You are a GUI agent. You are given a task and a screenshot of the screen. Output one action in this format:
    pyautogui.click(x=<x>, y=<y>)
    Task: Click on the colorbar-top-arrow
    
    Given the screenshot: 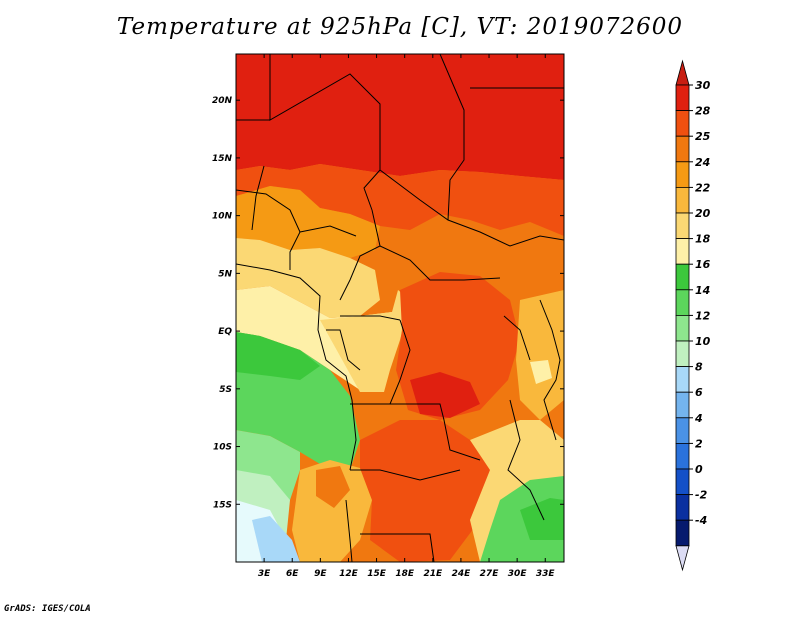 What is the action you would take?
    pyautogui.click(x=682, y=72)
    